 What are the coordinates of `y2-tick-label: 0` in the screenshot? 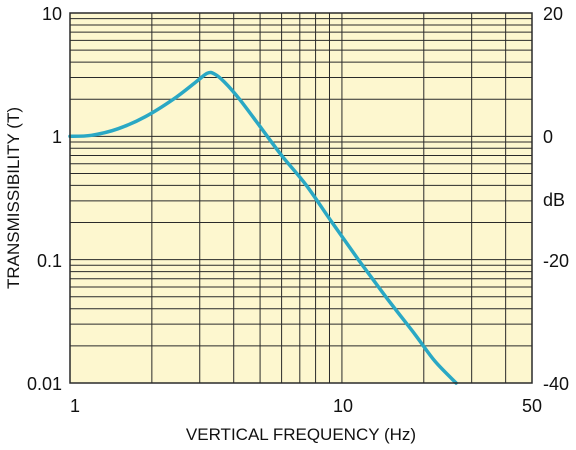 It's located at (548, 137).